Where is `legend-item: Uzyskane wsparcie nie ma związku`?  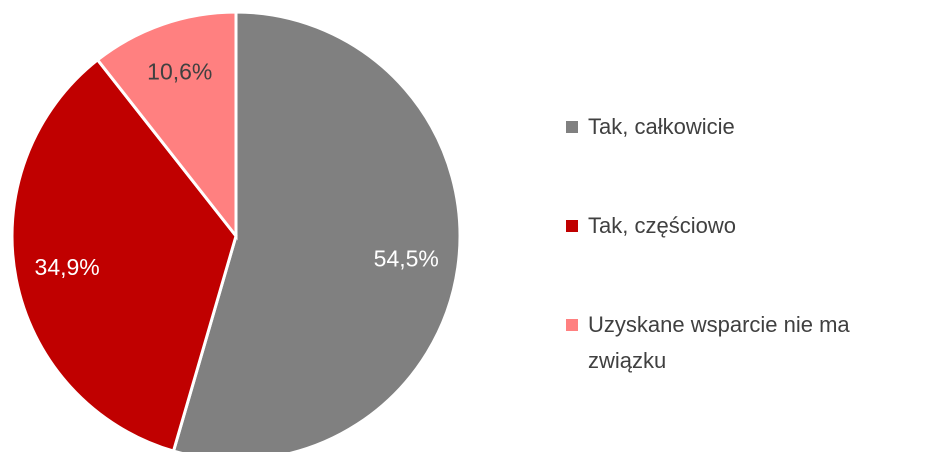
legend-item: Uzyskane wsparcie nie ma związku is located at coordinates (737, 343).